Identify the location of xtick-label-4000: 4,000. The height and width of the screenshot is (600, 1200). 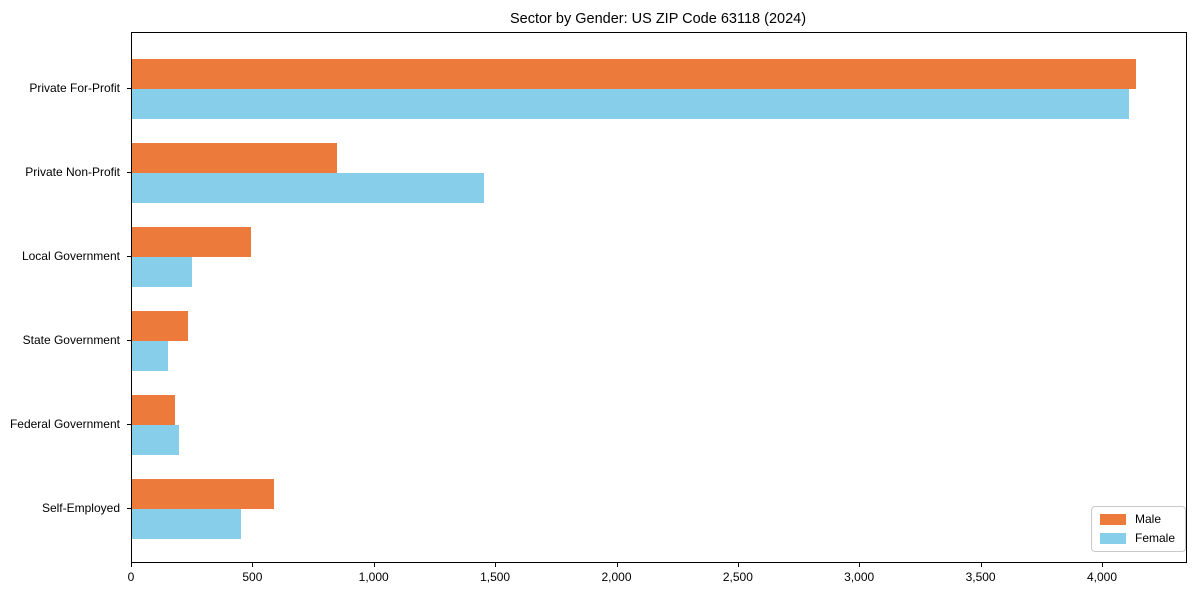
(1102, 577).